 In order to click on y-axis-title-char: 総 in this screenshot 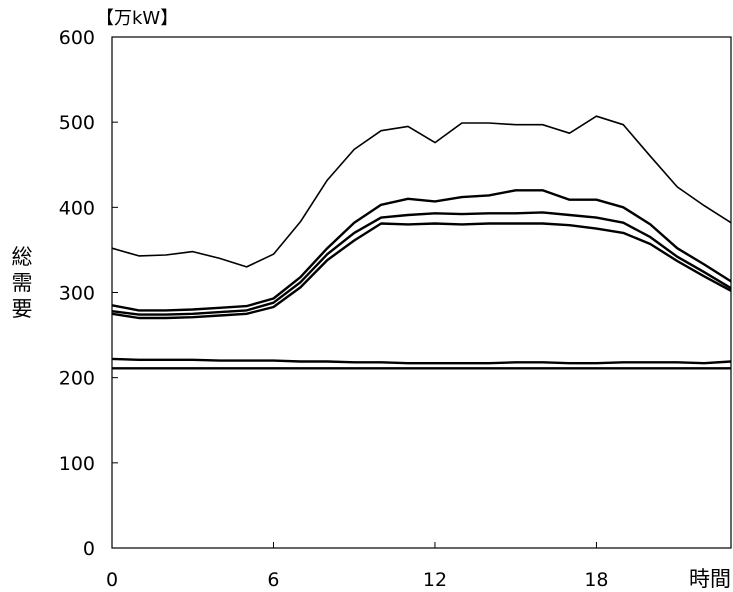, I will do `click(22, 257)`.